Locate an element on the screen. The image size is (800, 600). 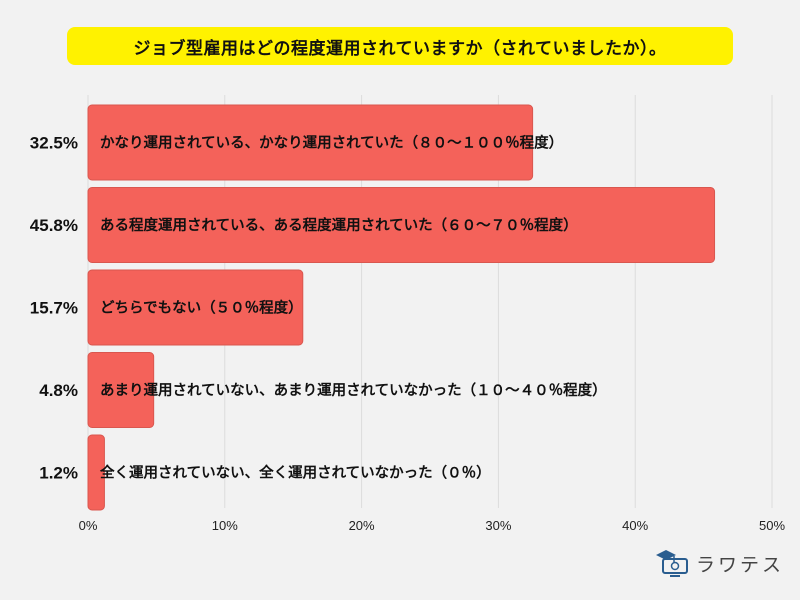
value-label: 15.7% is located at coordinates (54, 308).